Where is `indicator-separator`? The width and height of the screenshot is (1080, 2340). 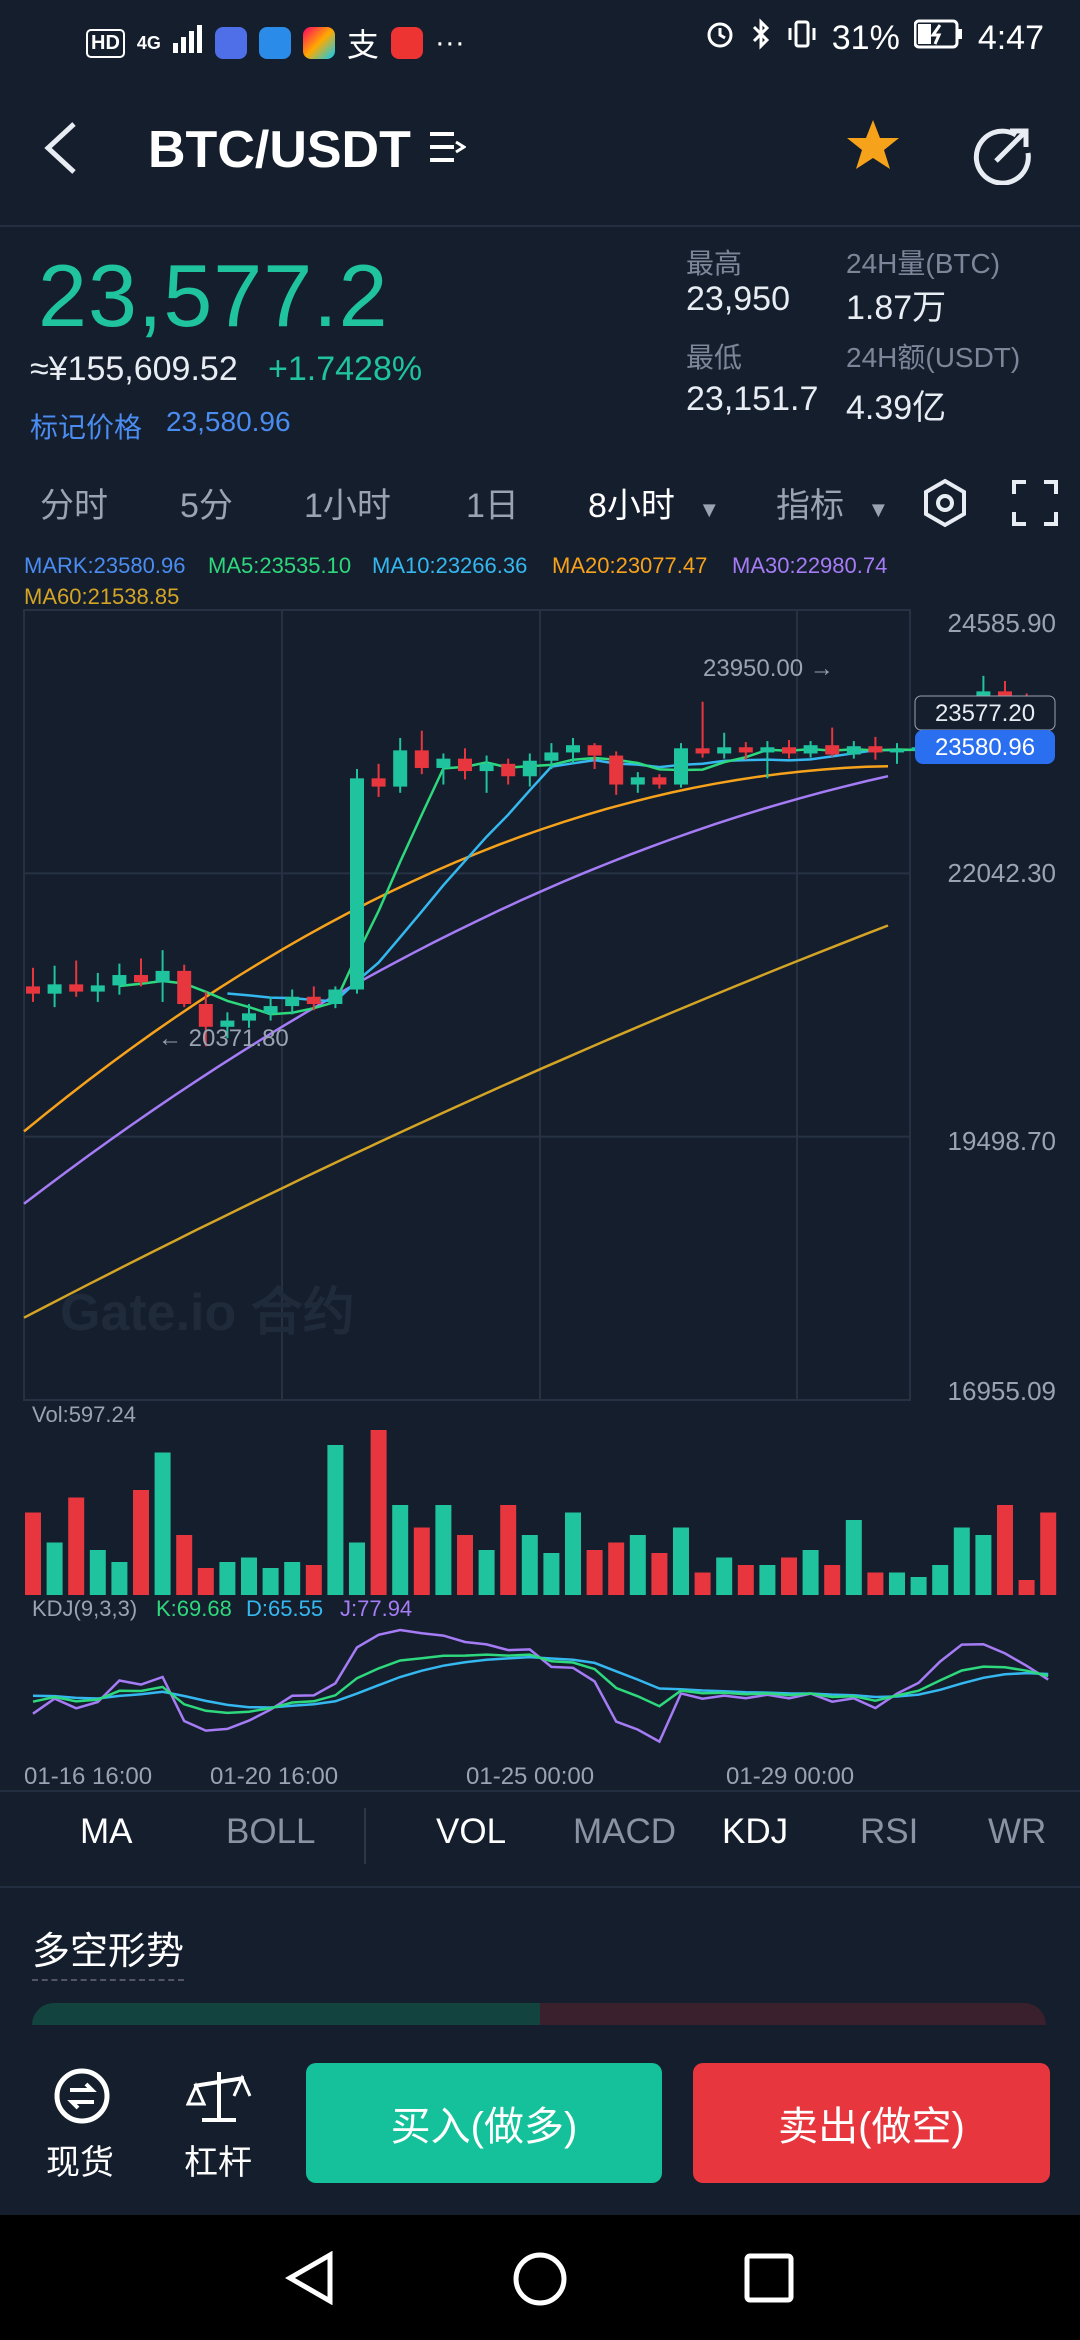 indicator-separator is located at coordinates (365, 1836).